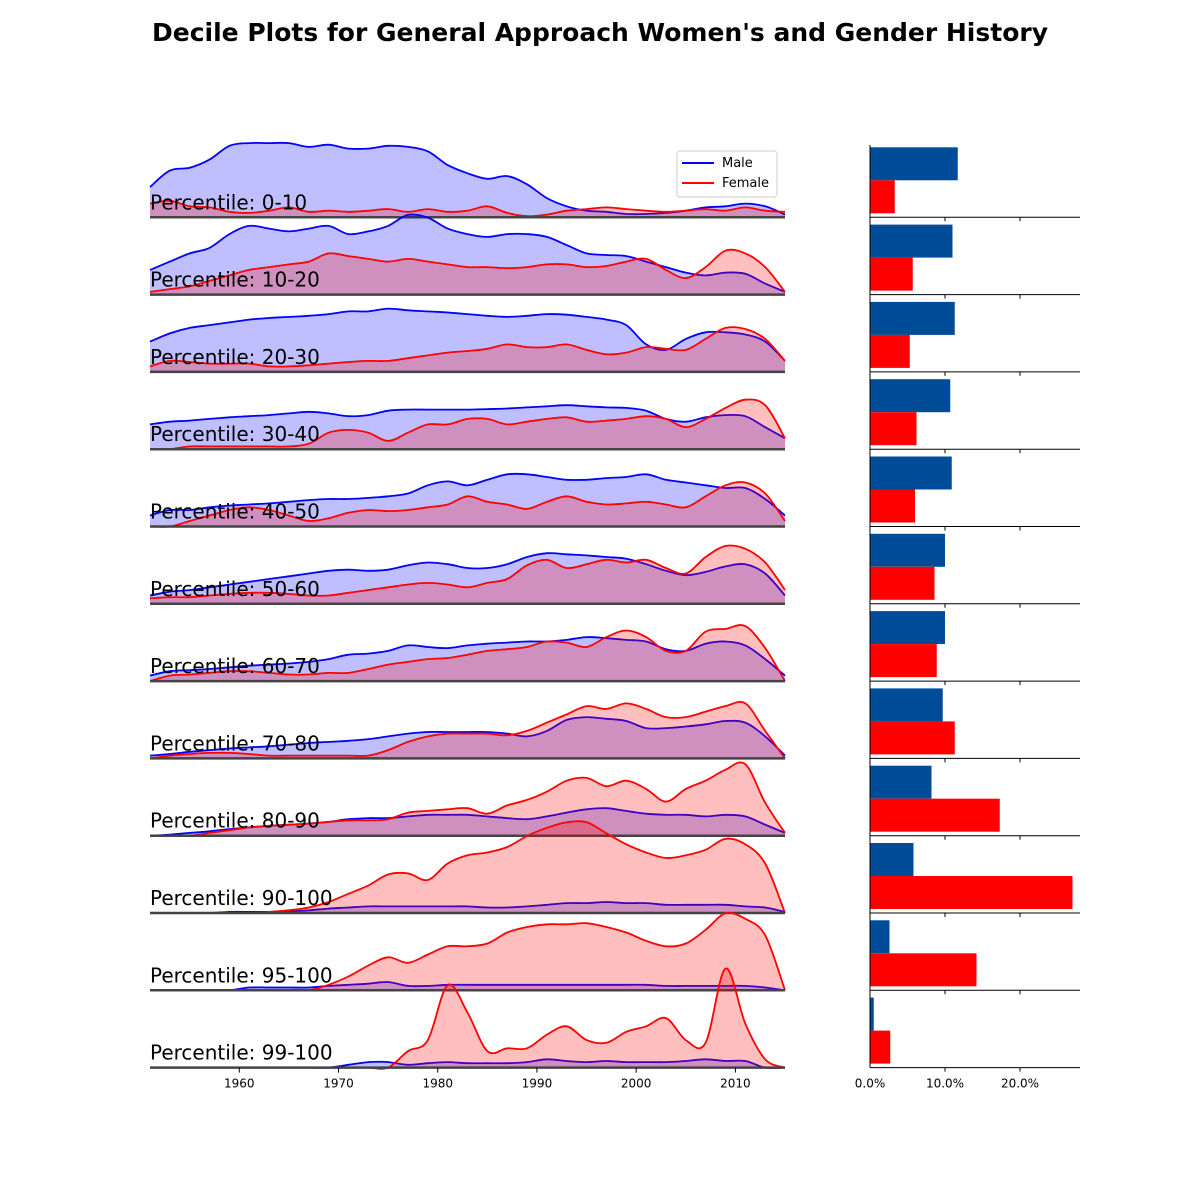 This screenshot has height=1204, width=1200. What do you see at coordinates (537, 1084) in the screenshot?
I see `x-tick-label: 1990` at bounding box center [537, 1084].